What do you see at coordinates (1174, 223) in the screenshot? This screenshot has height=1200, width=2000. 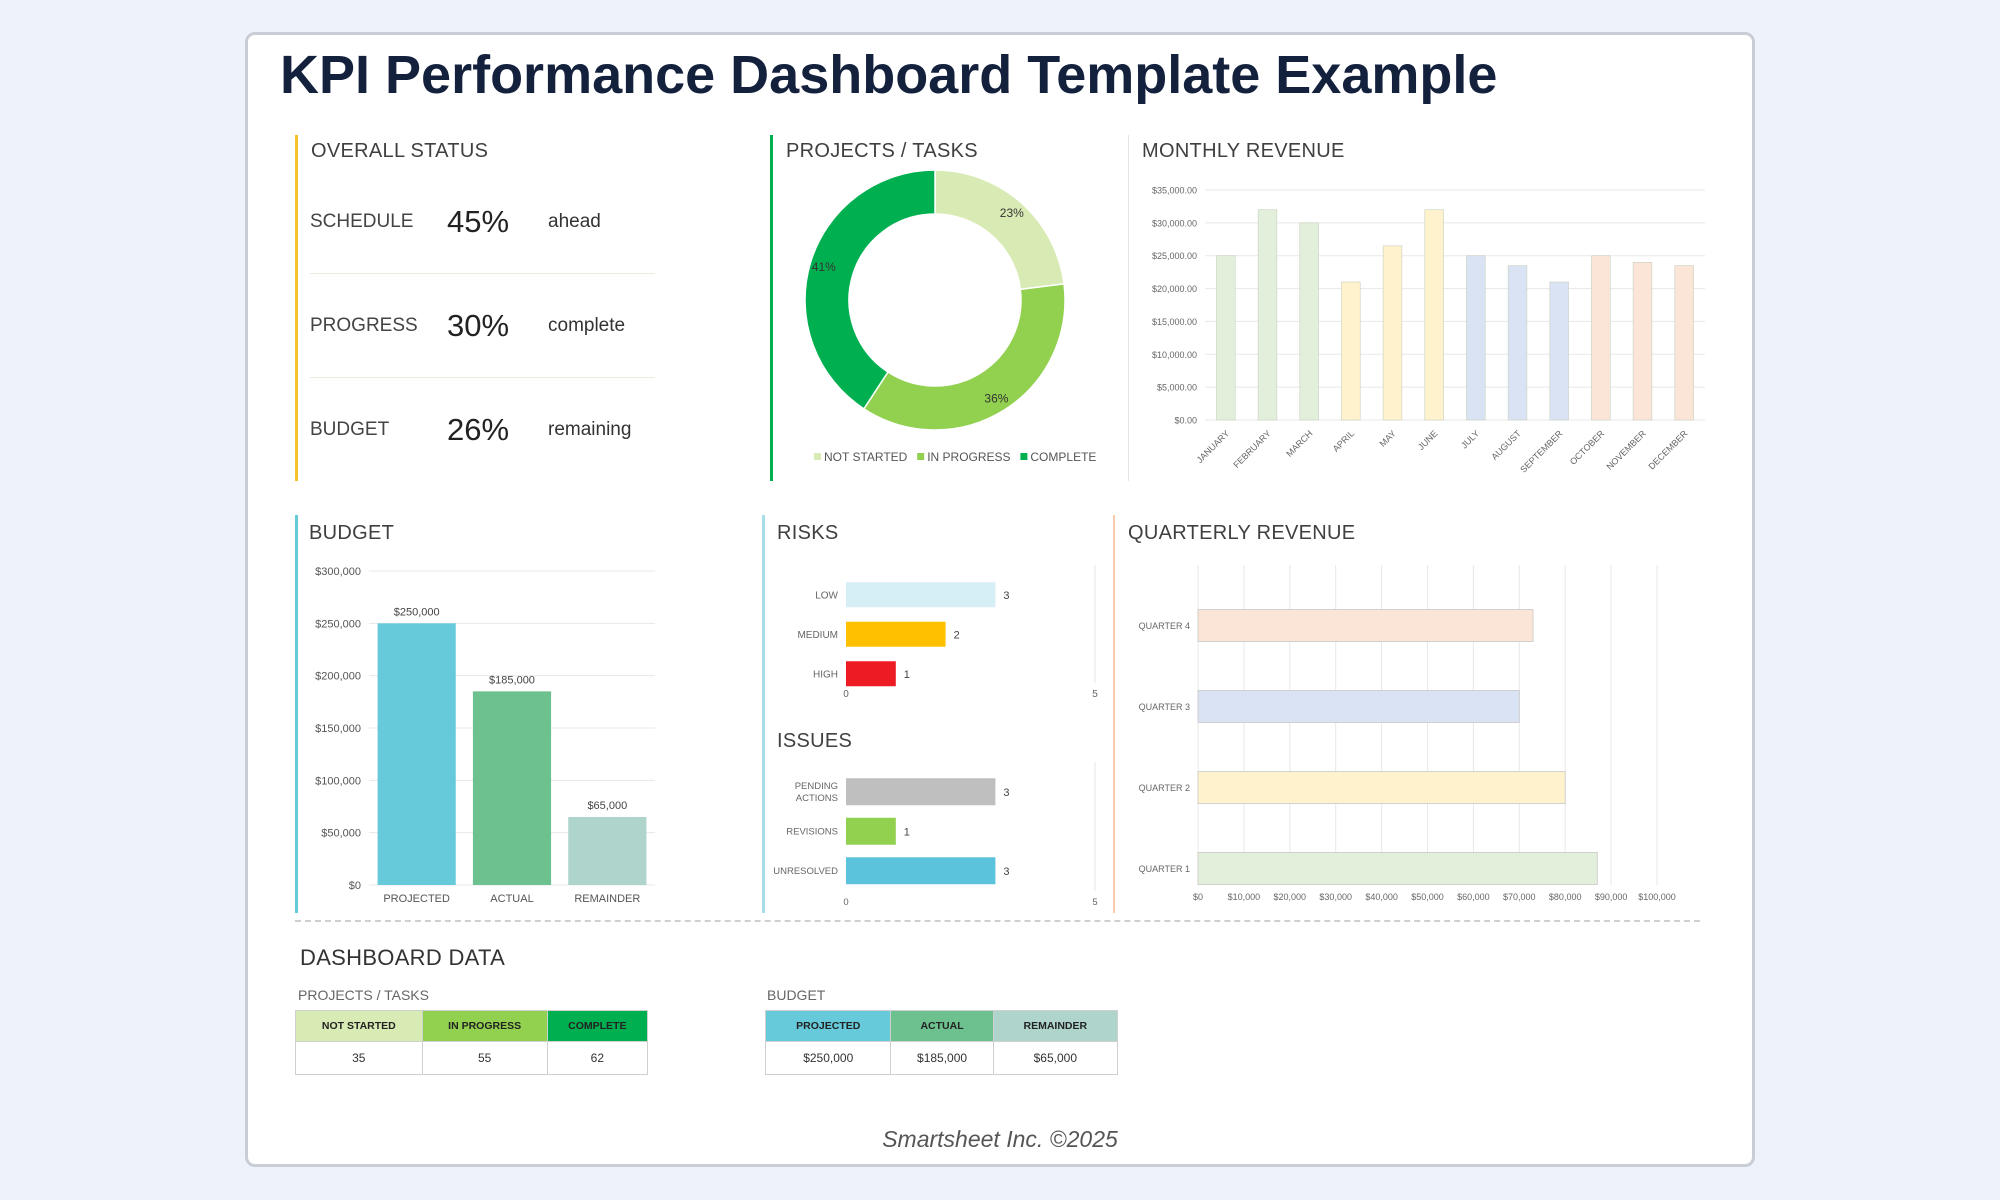 I see `y-tick-label: $30,000.00` at bounding box center [1174, 223].